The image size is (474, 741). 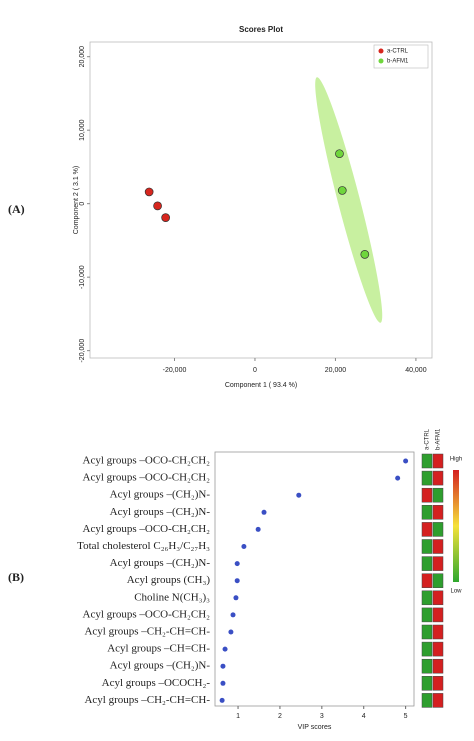 I want to click on legend-box, so click(x=401, y=56).